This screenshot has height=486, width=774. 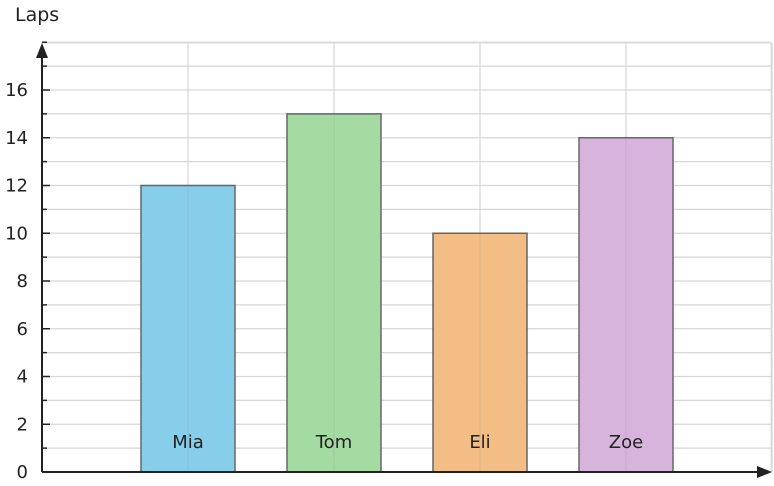 I want to click on x-axis-arrow, so click(x=764, y=472).